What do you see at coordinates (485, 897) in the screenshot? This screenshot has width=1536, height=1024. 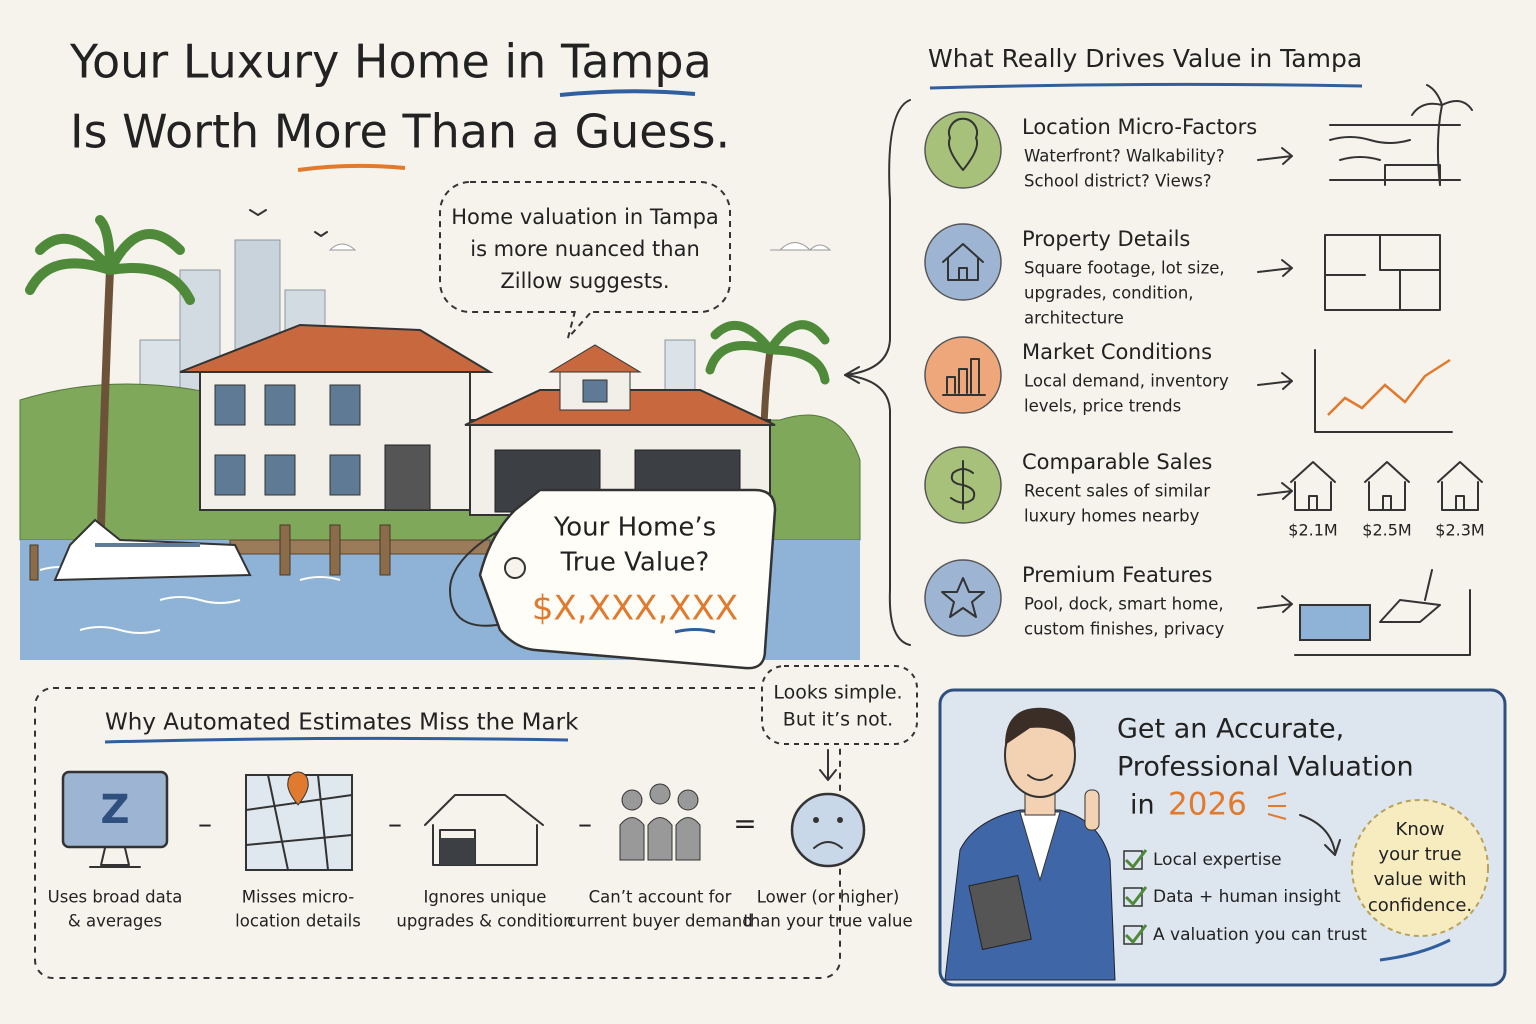 I see `step-label: Ignores unique` at bounding box center [485, 897].